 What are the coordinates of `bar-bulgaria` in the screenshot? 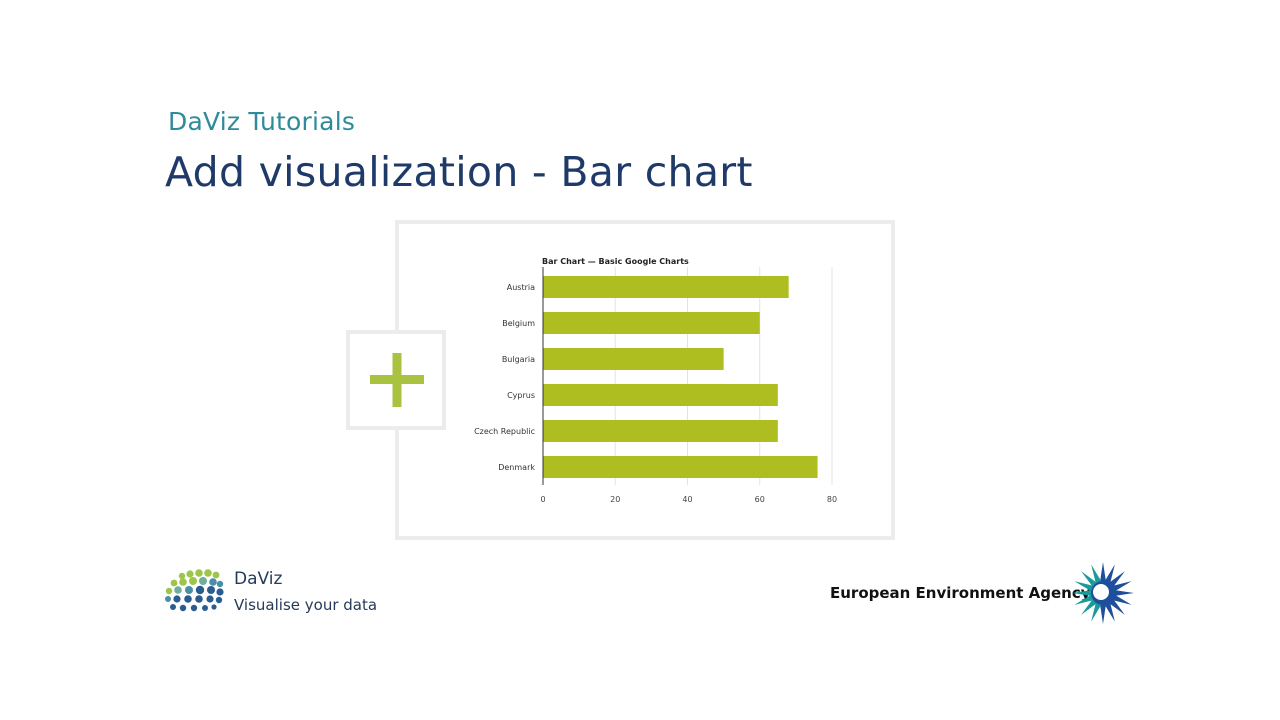 It's located at (633, 359).